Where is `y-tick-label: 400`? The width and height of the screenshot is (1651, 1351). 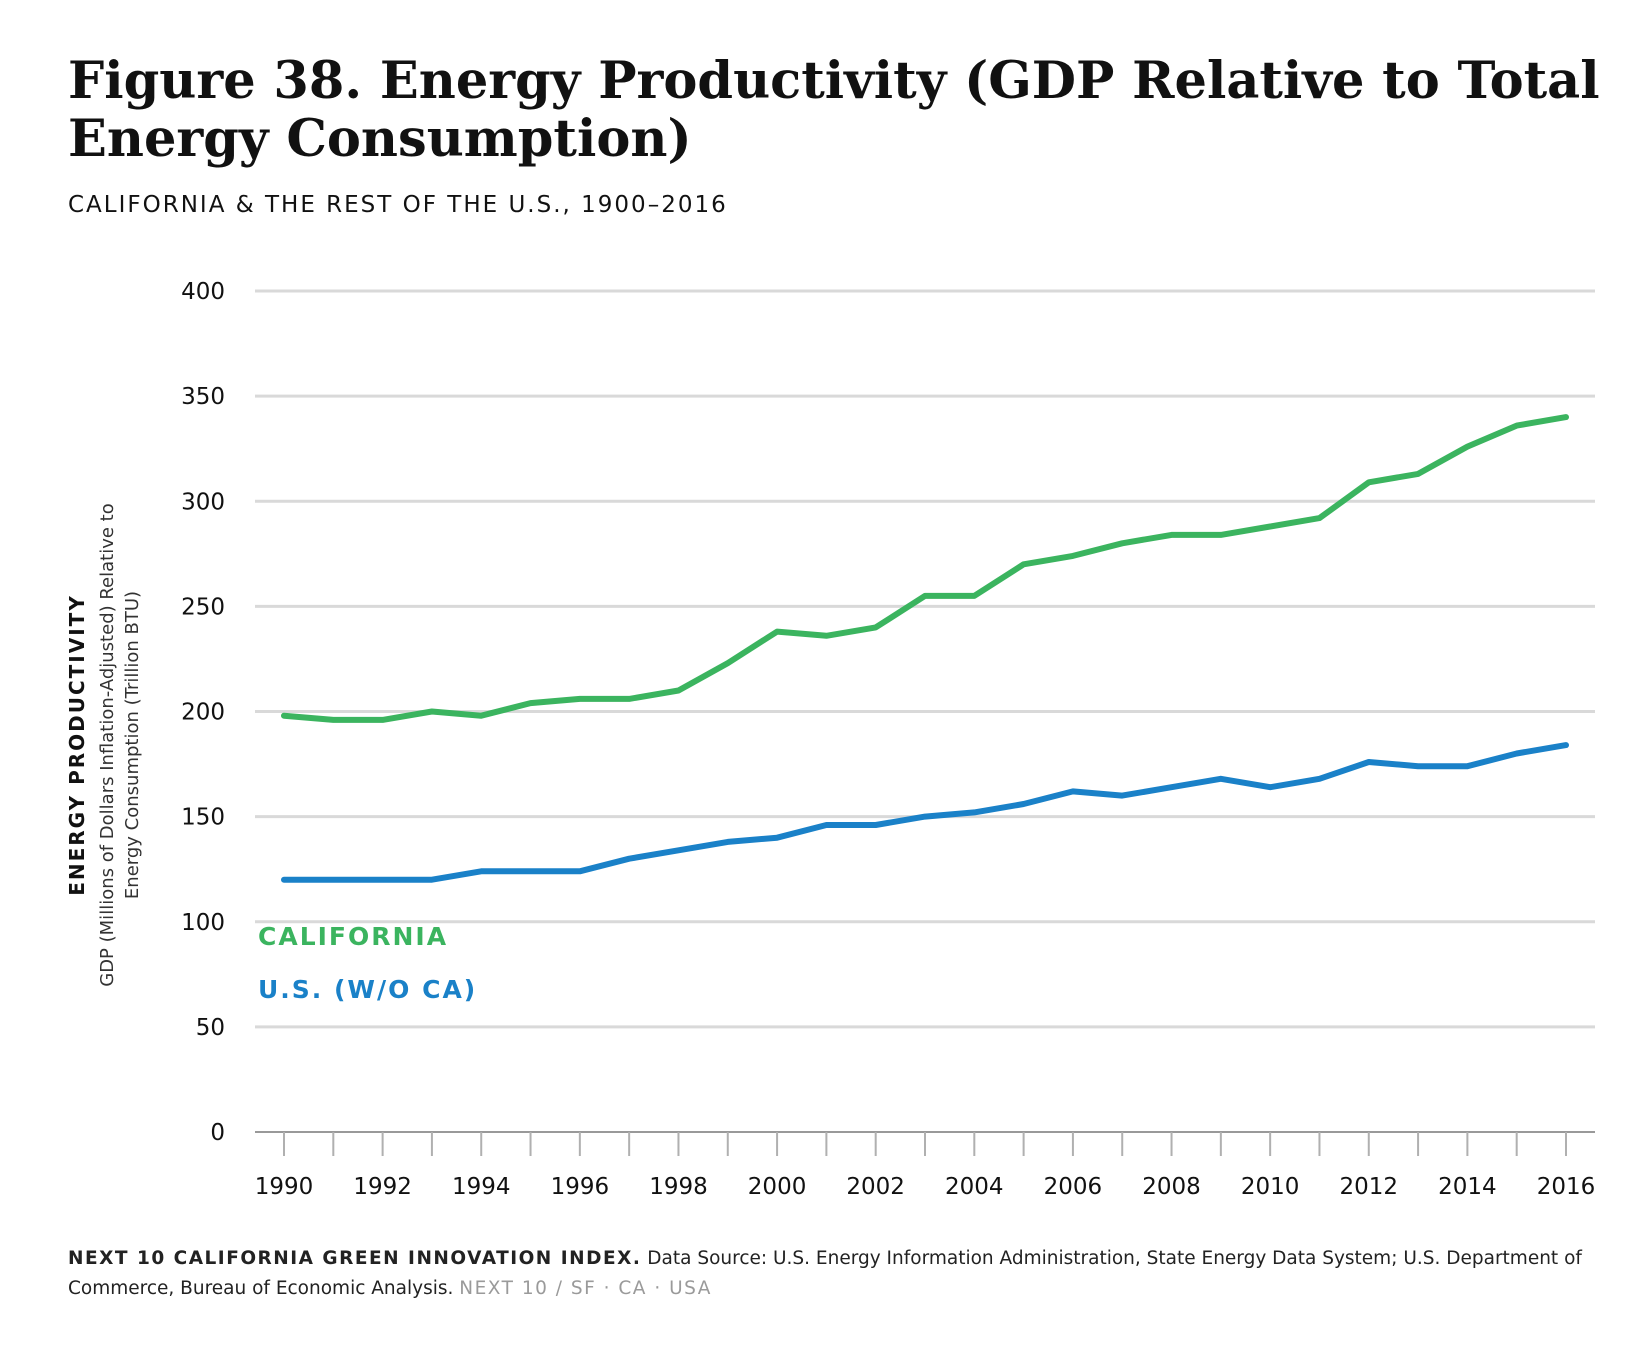 y-tick-label: 400 is located at coordinates (203, 292).